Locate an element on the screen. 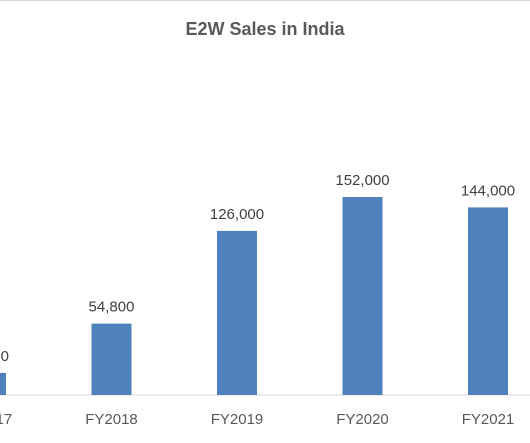  chart-title: E2W Sales in India is located at coordinates (265, 29).